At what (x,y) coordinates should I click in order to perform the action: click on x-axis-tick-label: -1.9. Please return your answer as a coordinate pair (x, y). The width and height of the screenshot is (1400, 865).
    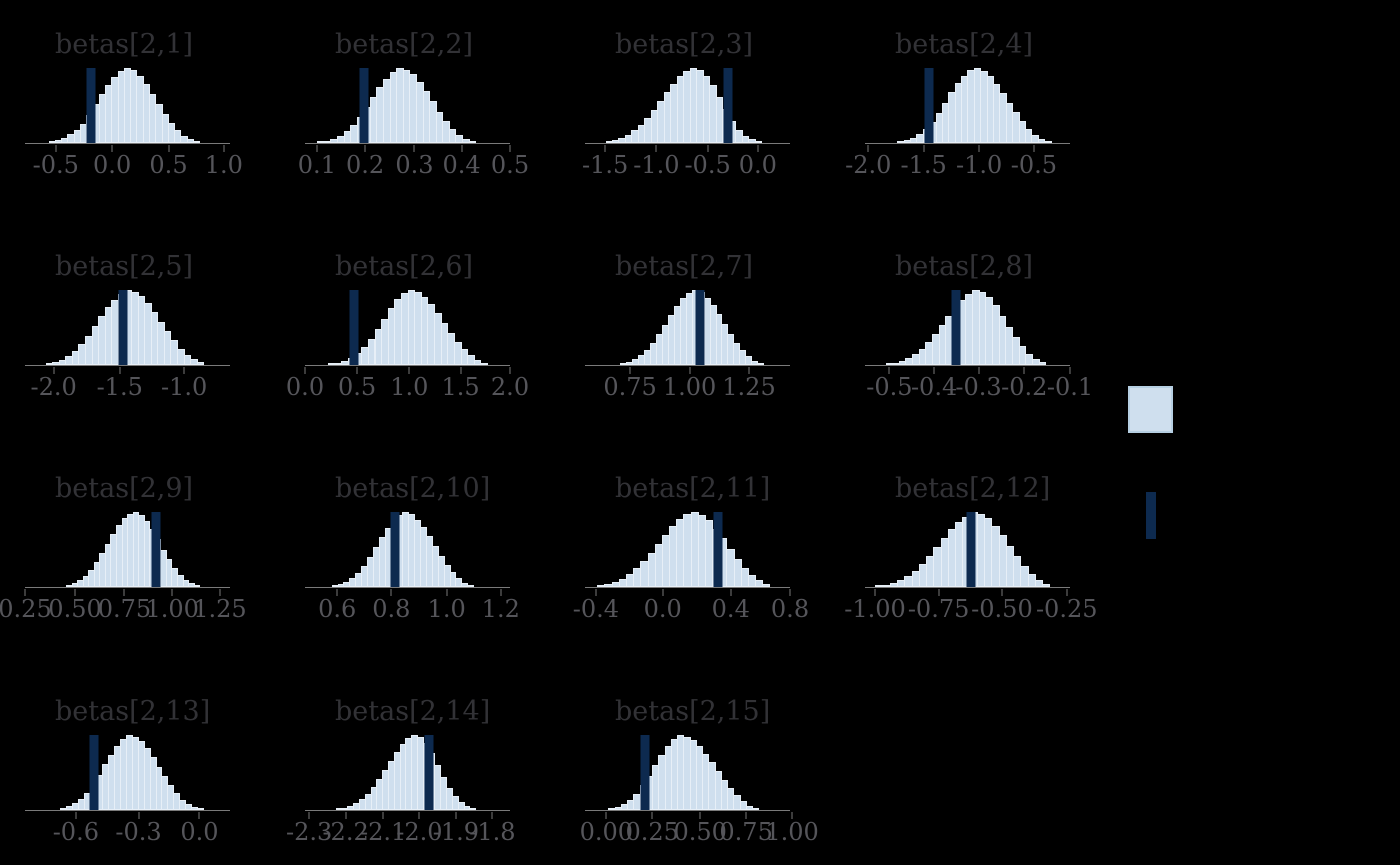
    Looking at the image, I should click on (456, 832).